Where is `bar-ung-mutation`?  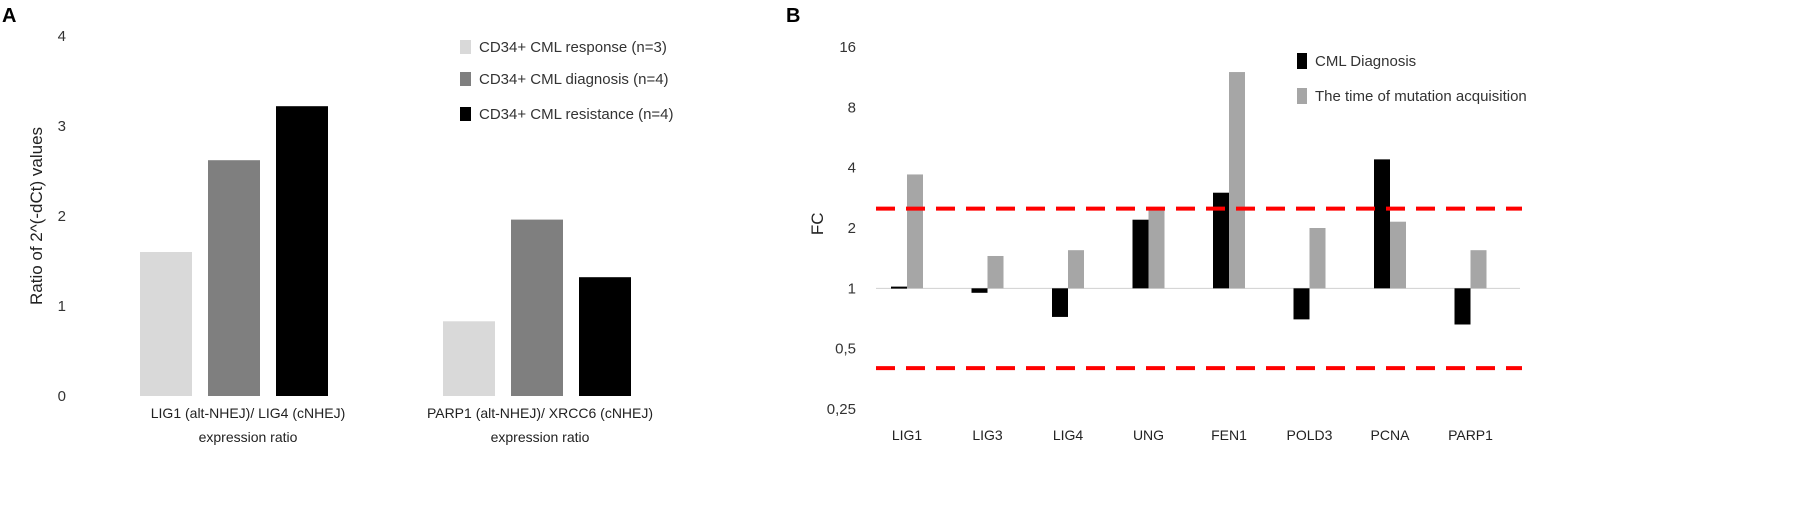 bar-ung-mutation is located at coordinates (1156, 248).